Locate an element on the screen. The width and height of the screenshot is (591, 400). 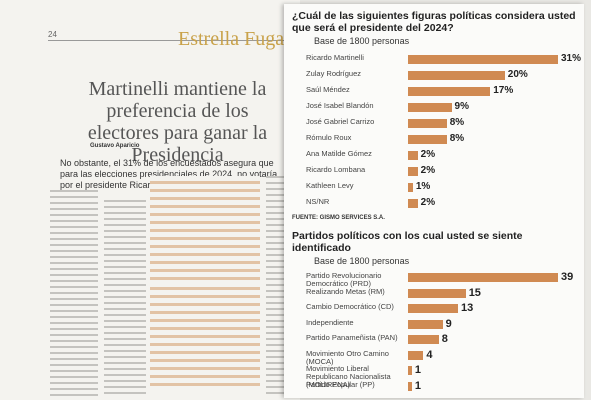
value-label: 8 is located at coordinates (444, 339).